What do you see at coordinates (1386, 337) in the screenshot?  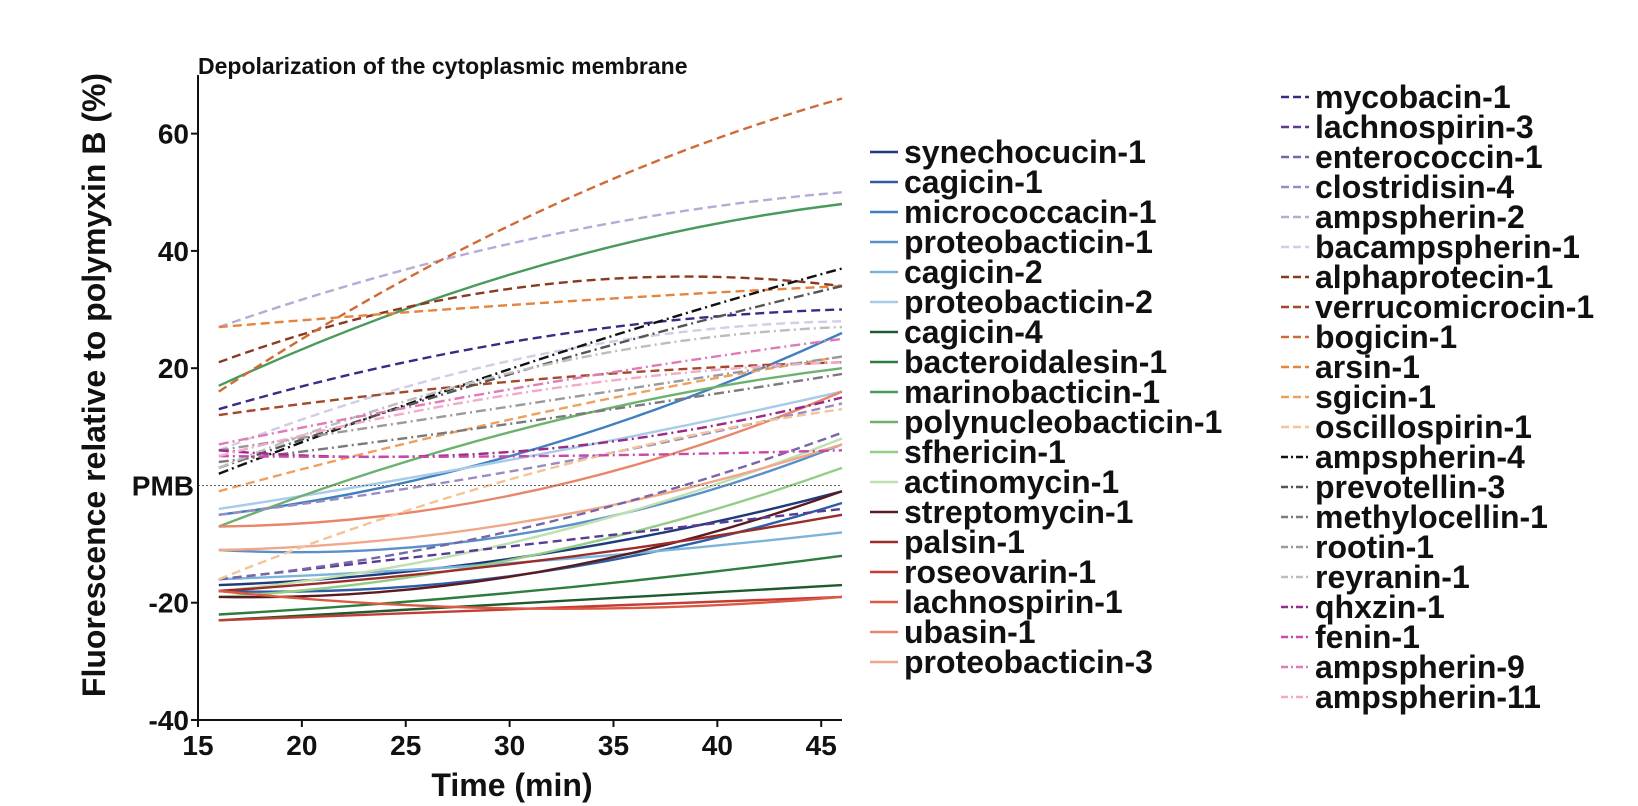 I see `legend-label: bogicin-1` at bounding box center [1386, 337].